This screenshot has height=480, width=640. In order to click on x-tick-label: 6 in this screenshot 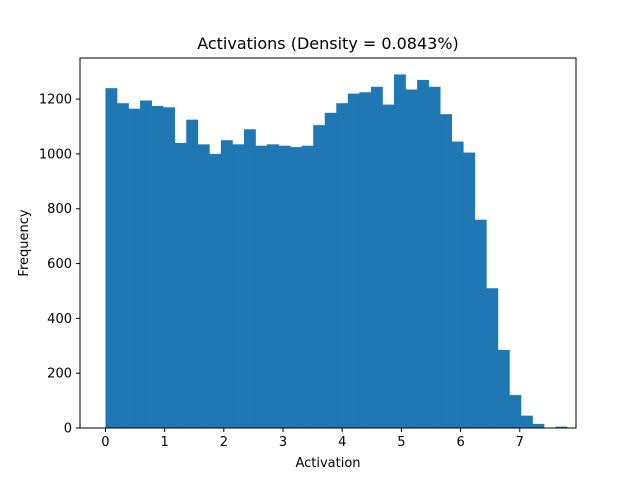, I will do `click(460, 442)`.